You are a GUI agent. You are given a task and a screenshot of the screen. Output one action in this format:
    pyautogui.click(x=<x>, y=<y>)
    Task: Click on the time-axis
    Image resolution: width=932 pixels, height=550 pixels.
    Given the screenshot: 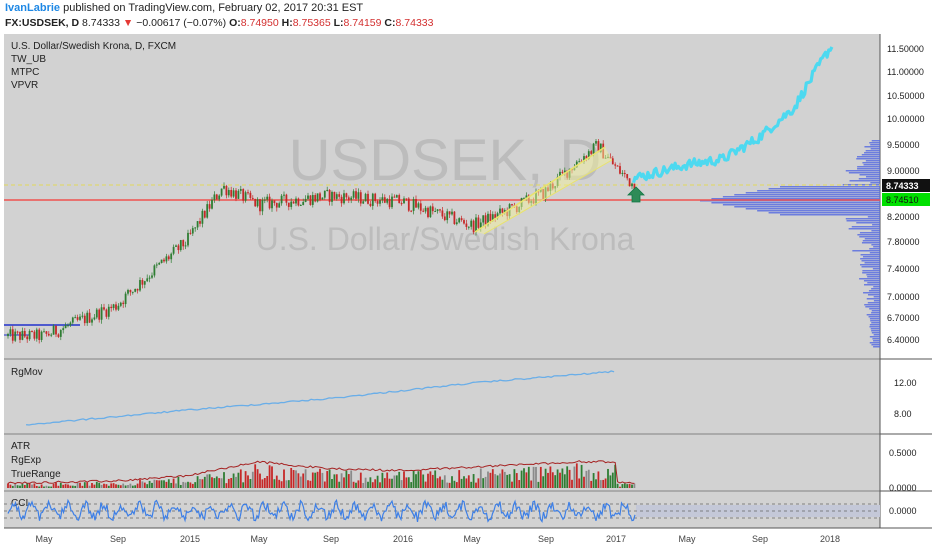 What is the action you would take?
    pyautogui.click(x=466, y=539)
    